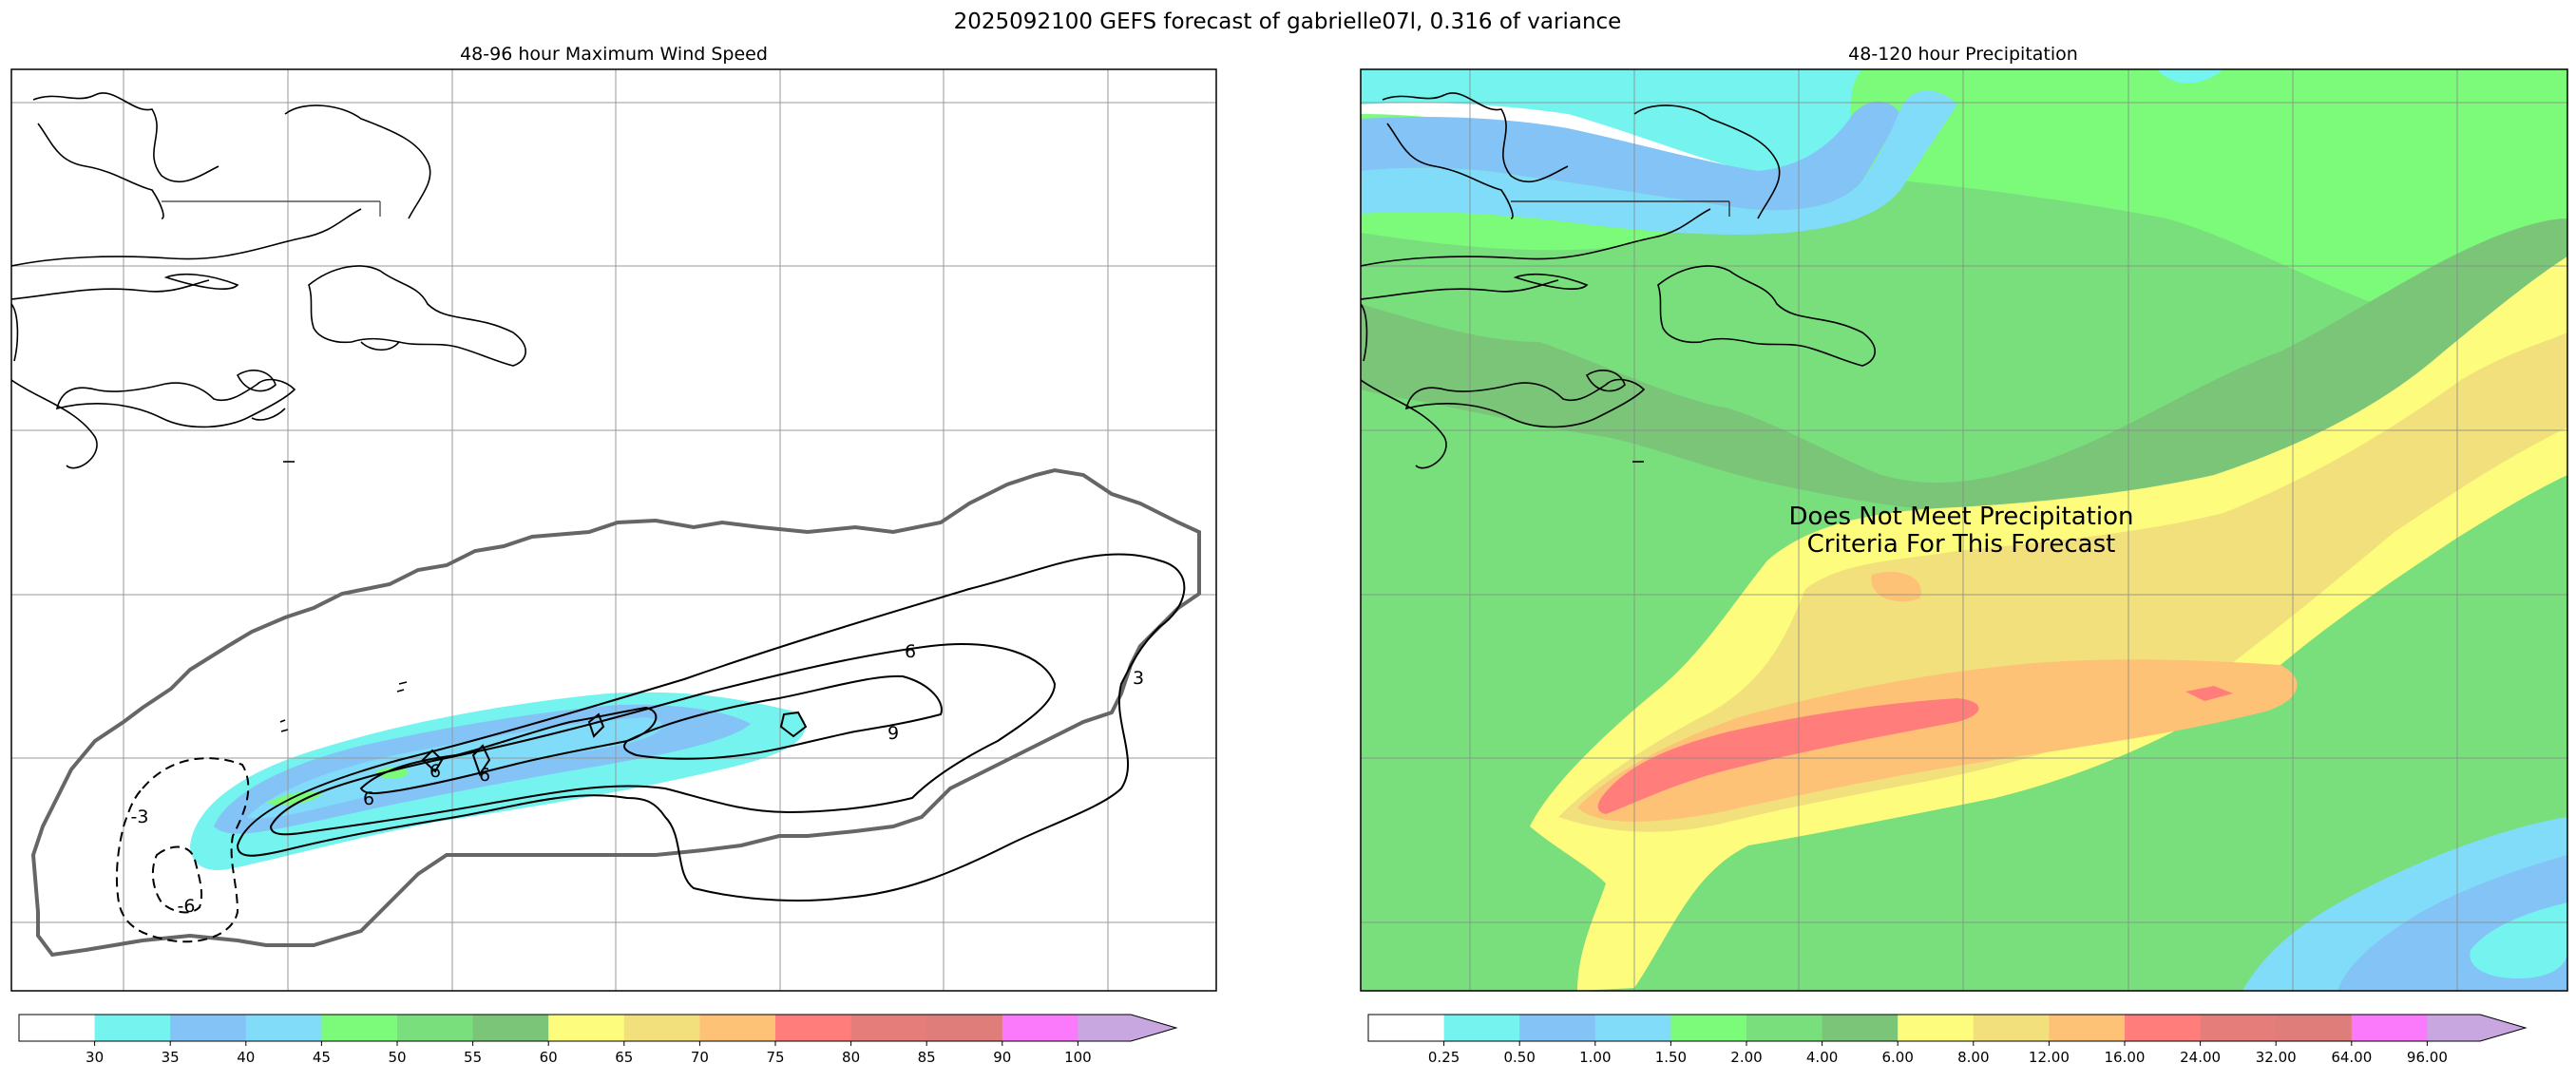 The image size is (2576, 1082). I want to click on colorbar-tick-label: 30, so click(95, 1057).